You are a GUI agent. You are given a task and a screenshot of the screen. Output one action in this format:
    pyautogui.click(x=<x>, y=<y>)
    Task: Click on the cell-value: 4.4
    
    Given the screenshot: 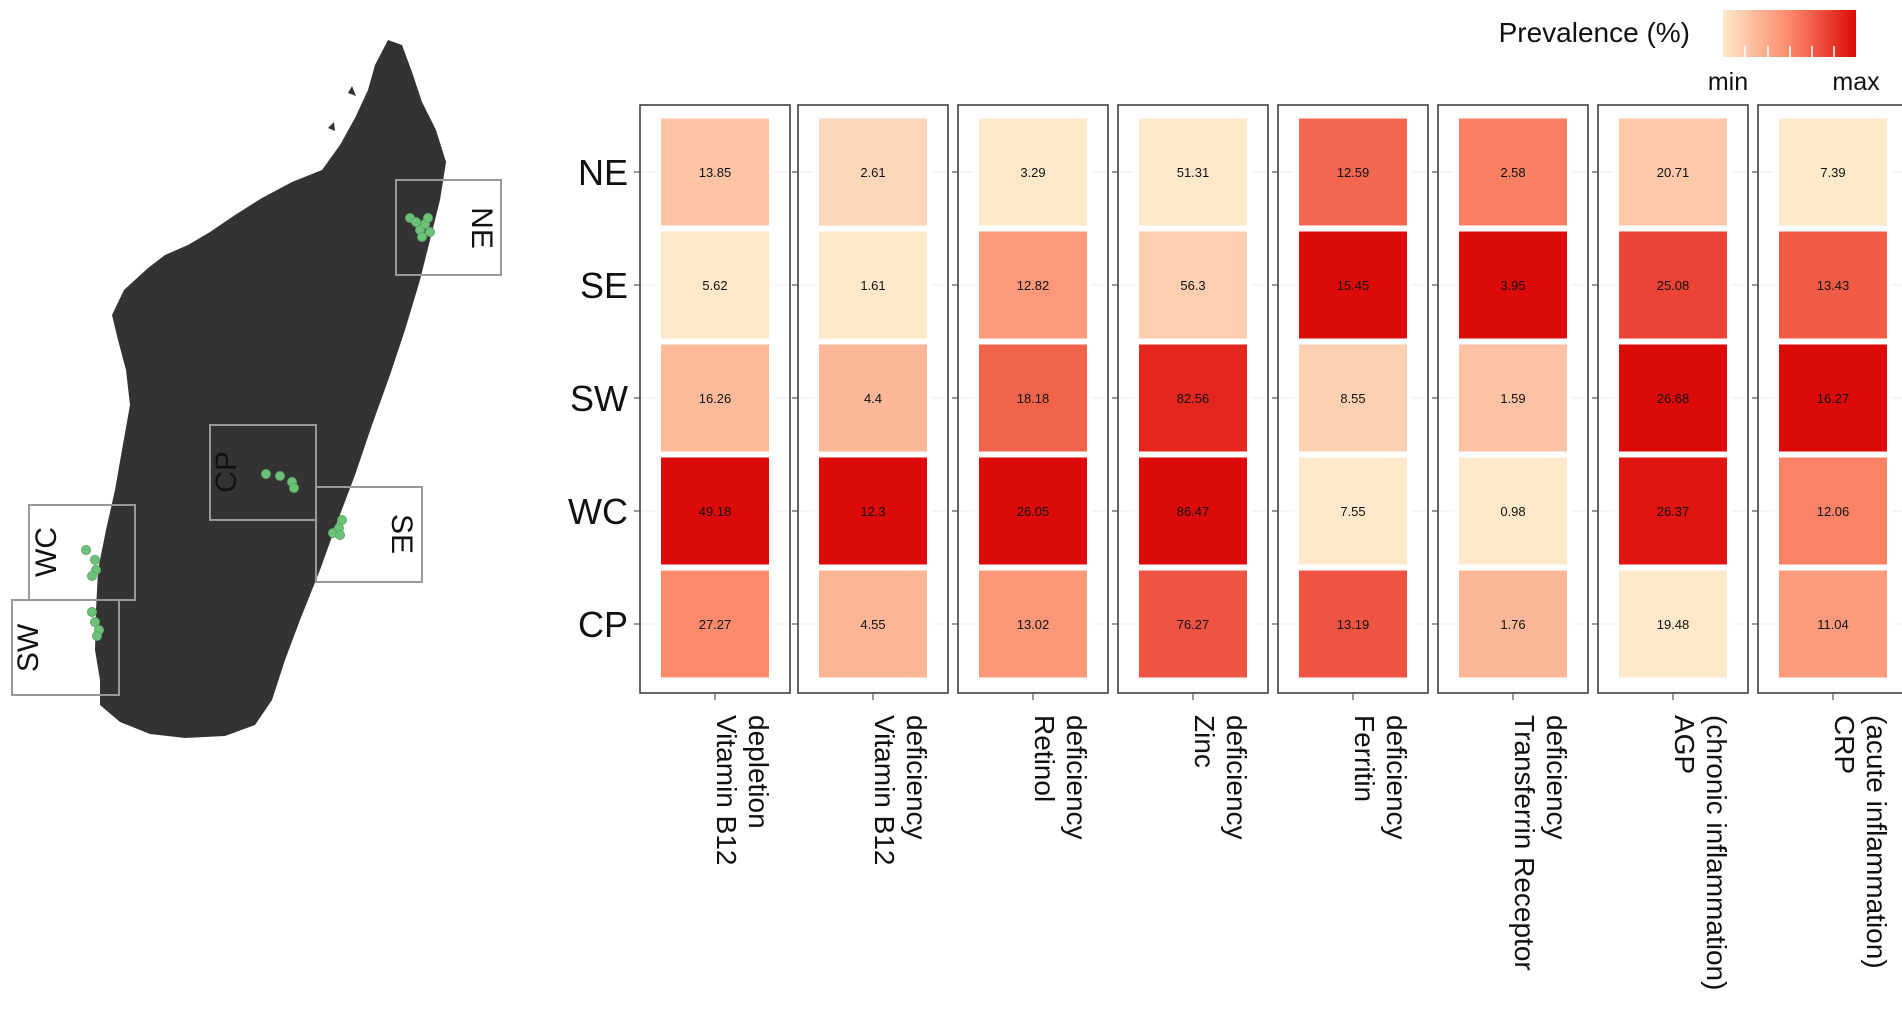 What is the action you would take?
    pyautogui.click(x=873, y=398)
    